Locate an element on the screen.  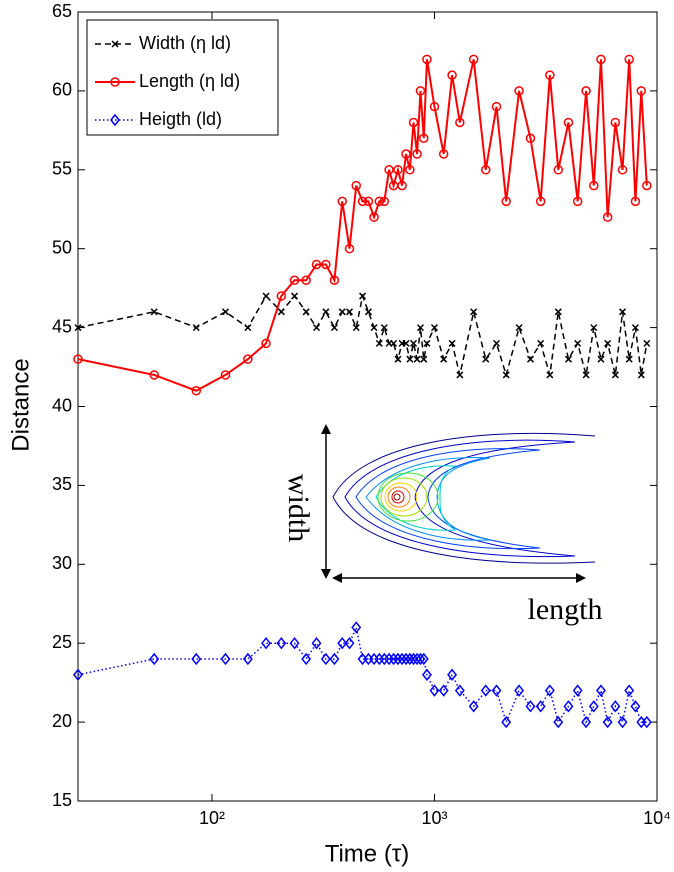
annotation: width is located at coordinates (298, 508).